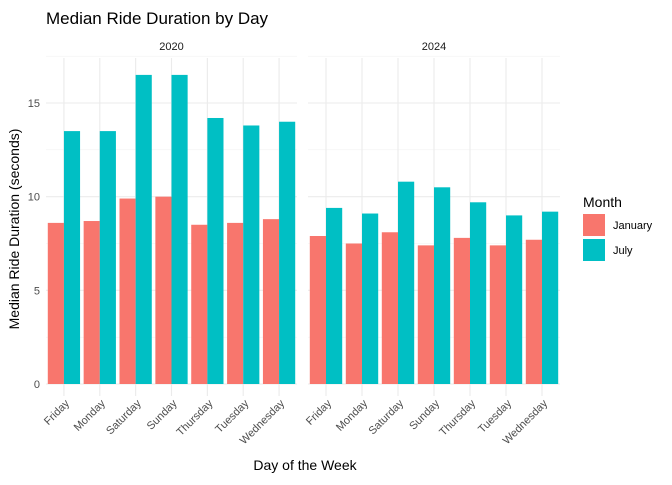  I want to click on panel-label: 2020, so click(171, 47).